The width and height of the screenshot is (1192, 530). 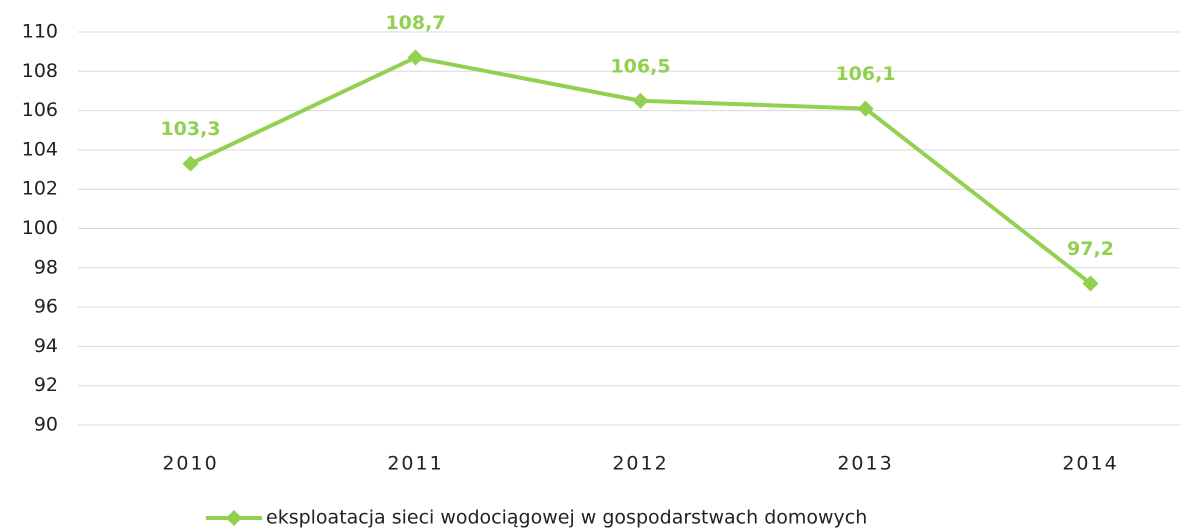 I want to click on y-tick-label: 100, so click(x=40, y=228).